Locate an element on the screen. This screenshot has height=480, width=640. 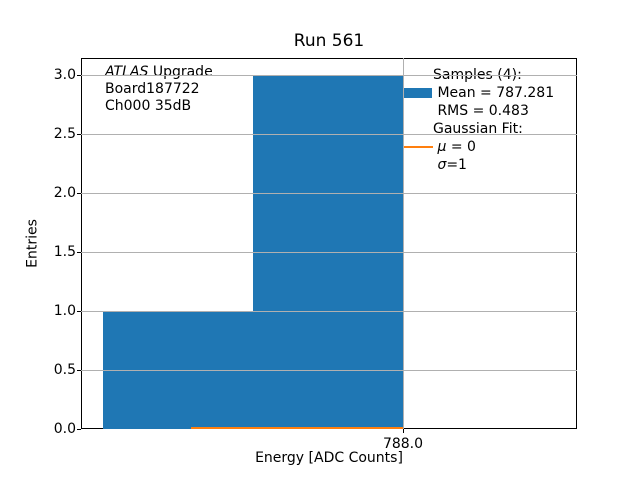
plain-text: RMS = 0.483 is located at coordinates (481, 111).